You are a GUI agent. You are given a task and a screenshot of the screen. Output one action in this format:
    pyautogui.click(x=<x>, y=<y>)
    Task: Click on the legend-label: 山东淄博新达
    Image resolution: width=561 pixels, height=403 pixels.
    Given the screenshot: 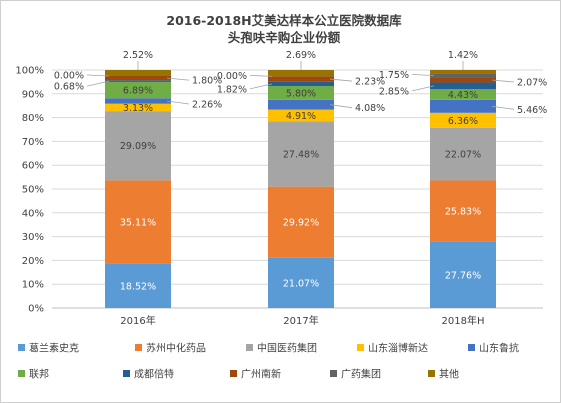 What is the action you would take?
    pyautogui.click(x=398, y=348)
    